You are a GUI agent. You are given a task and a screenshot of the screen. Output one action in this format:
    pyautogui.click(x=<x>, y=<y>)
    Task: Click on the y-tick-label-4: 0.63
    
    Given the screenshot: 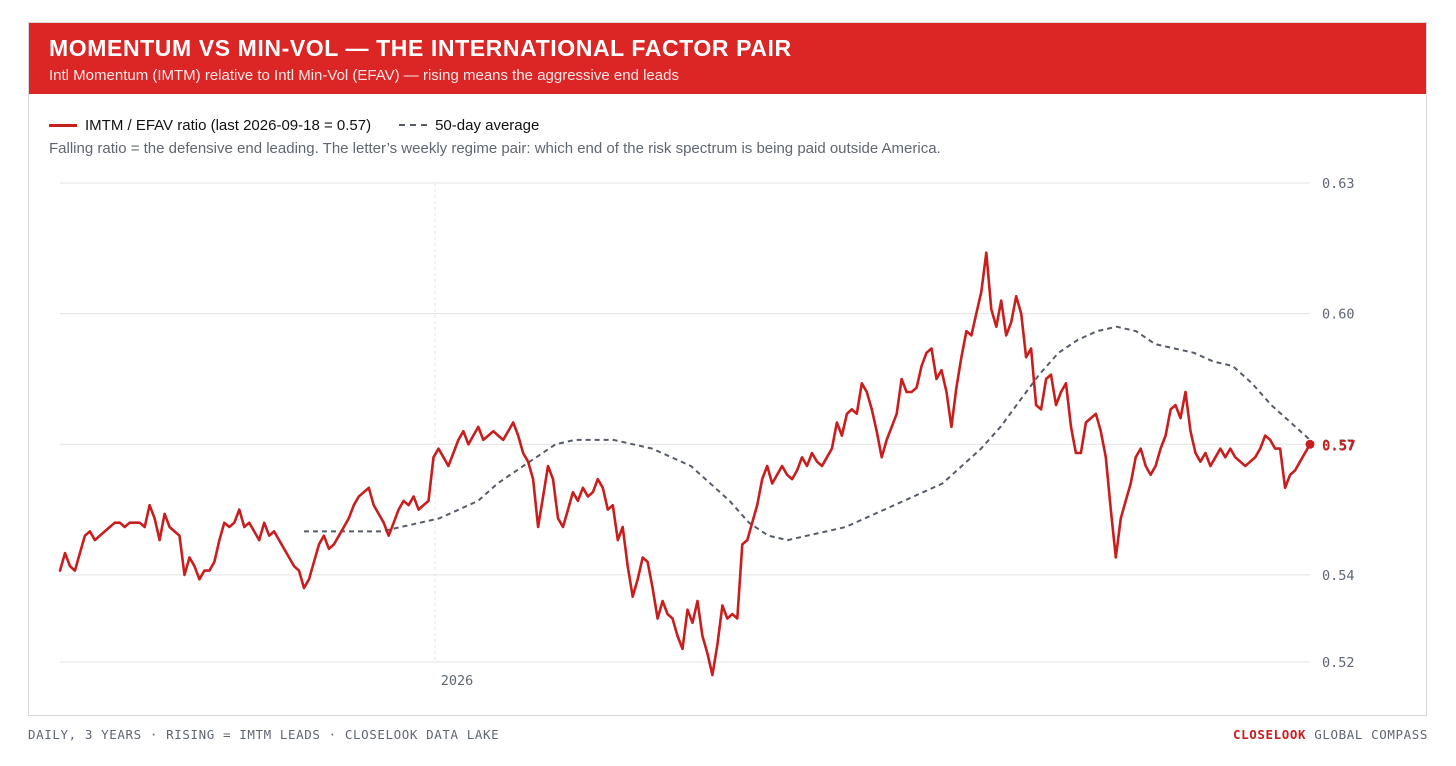 What is the action you would take?
    pyautogui.click(x=1338, y=184)
    